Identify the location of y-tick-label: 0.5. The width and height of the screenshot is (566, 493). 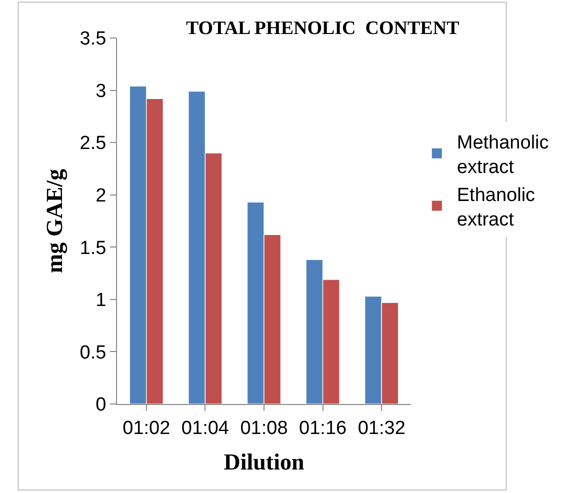
(93, 353).